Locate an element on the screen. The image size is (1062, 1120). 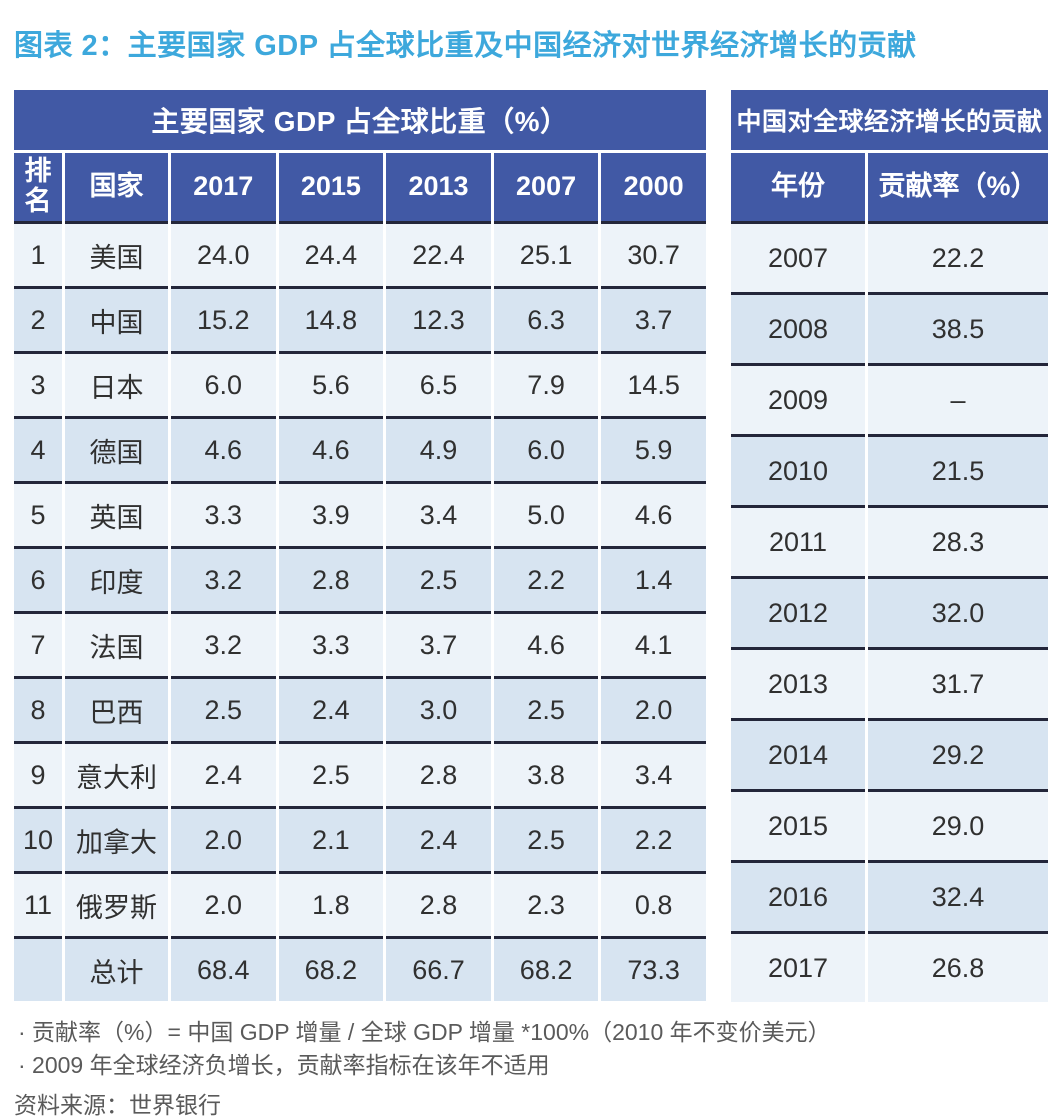
gdp-share-table-cell: 3.3 is located at coordinates (331, 643).